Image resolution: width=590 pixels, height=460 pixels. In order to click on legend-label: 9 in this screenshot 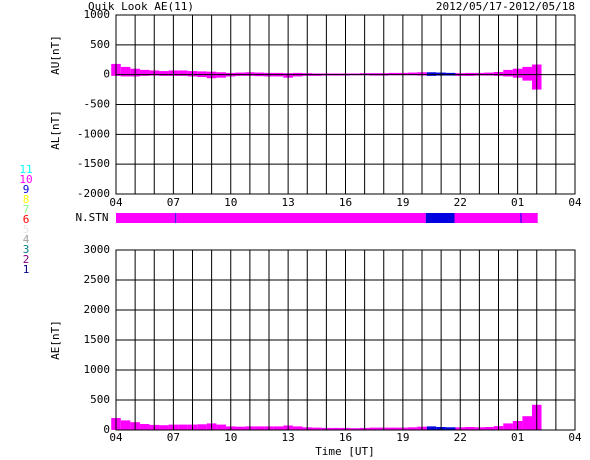, I will do `click(26, 189)`.